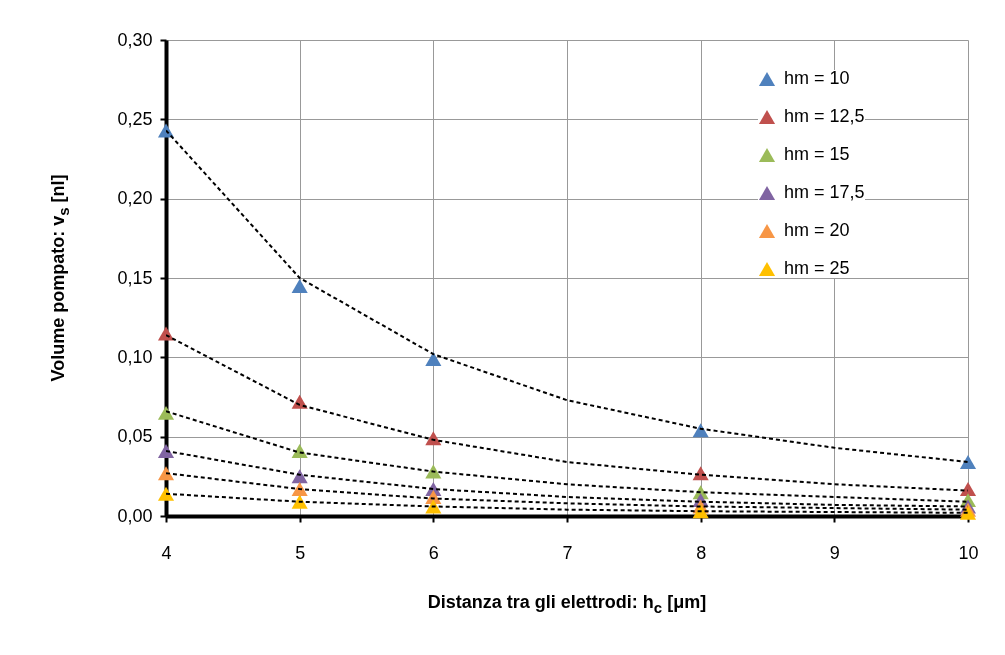  What do you see at coordinates (817, 230) in the screenshot?
I see `legend-label: hm = 20` at bounding box center [817, 230].